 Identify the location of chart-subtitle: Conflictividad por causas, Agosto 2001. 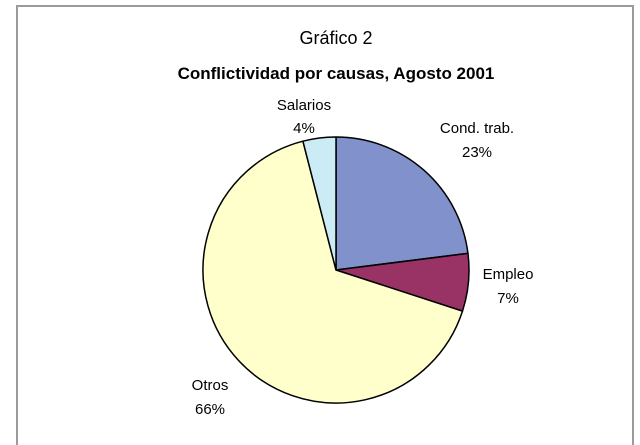
(336, 73).